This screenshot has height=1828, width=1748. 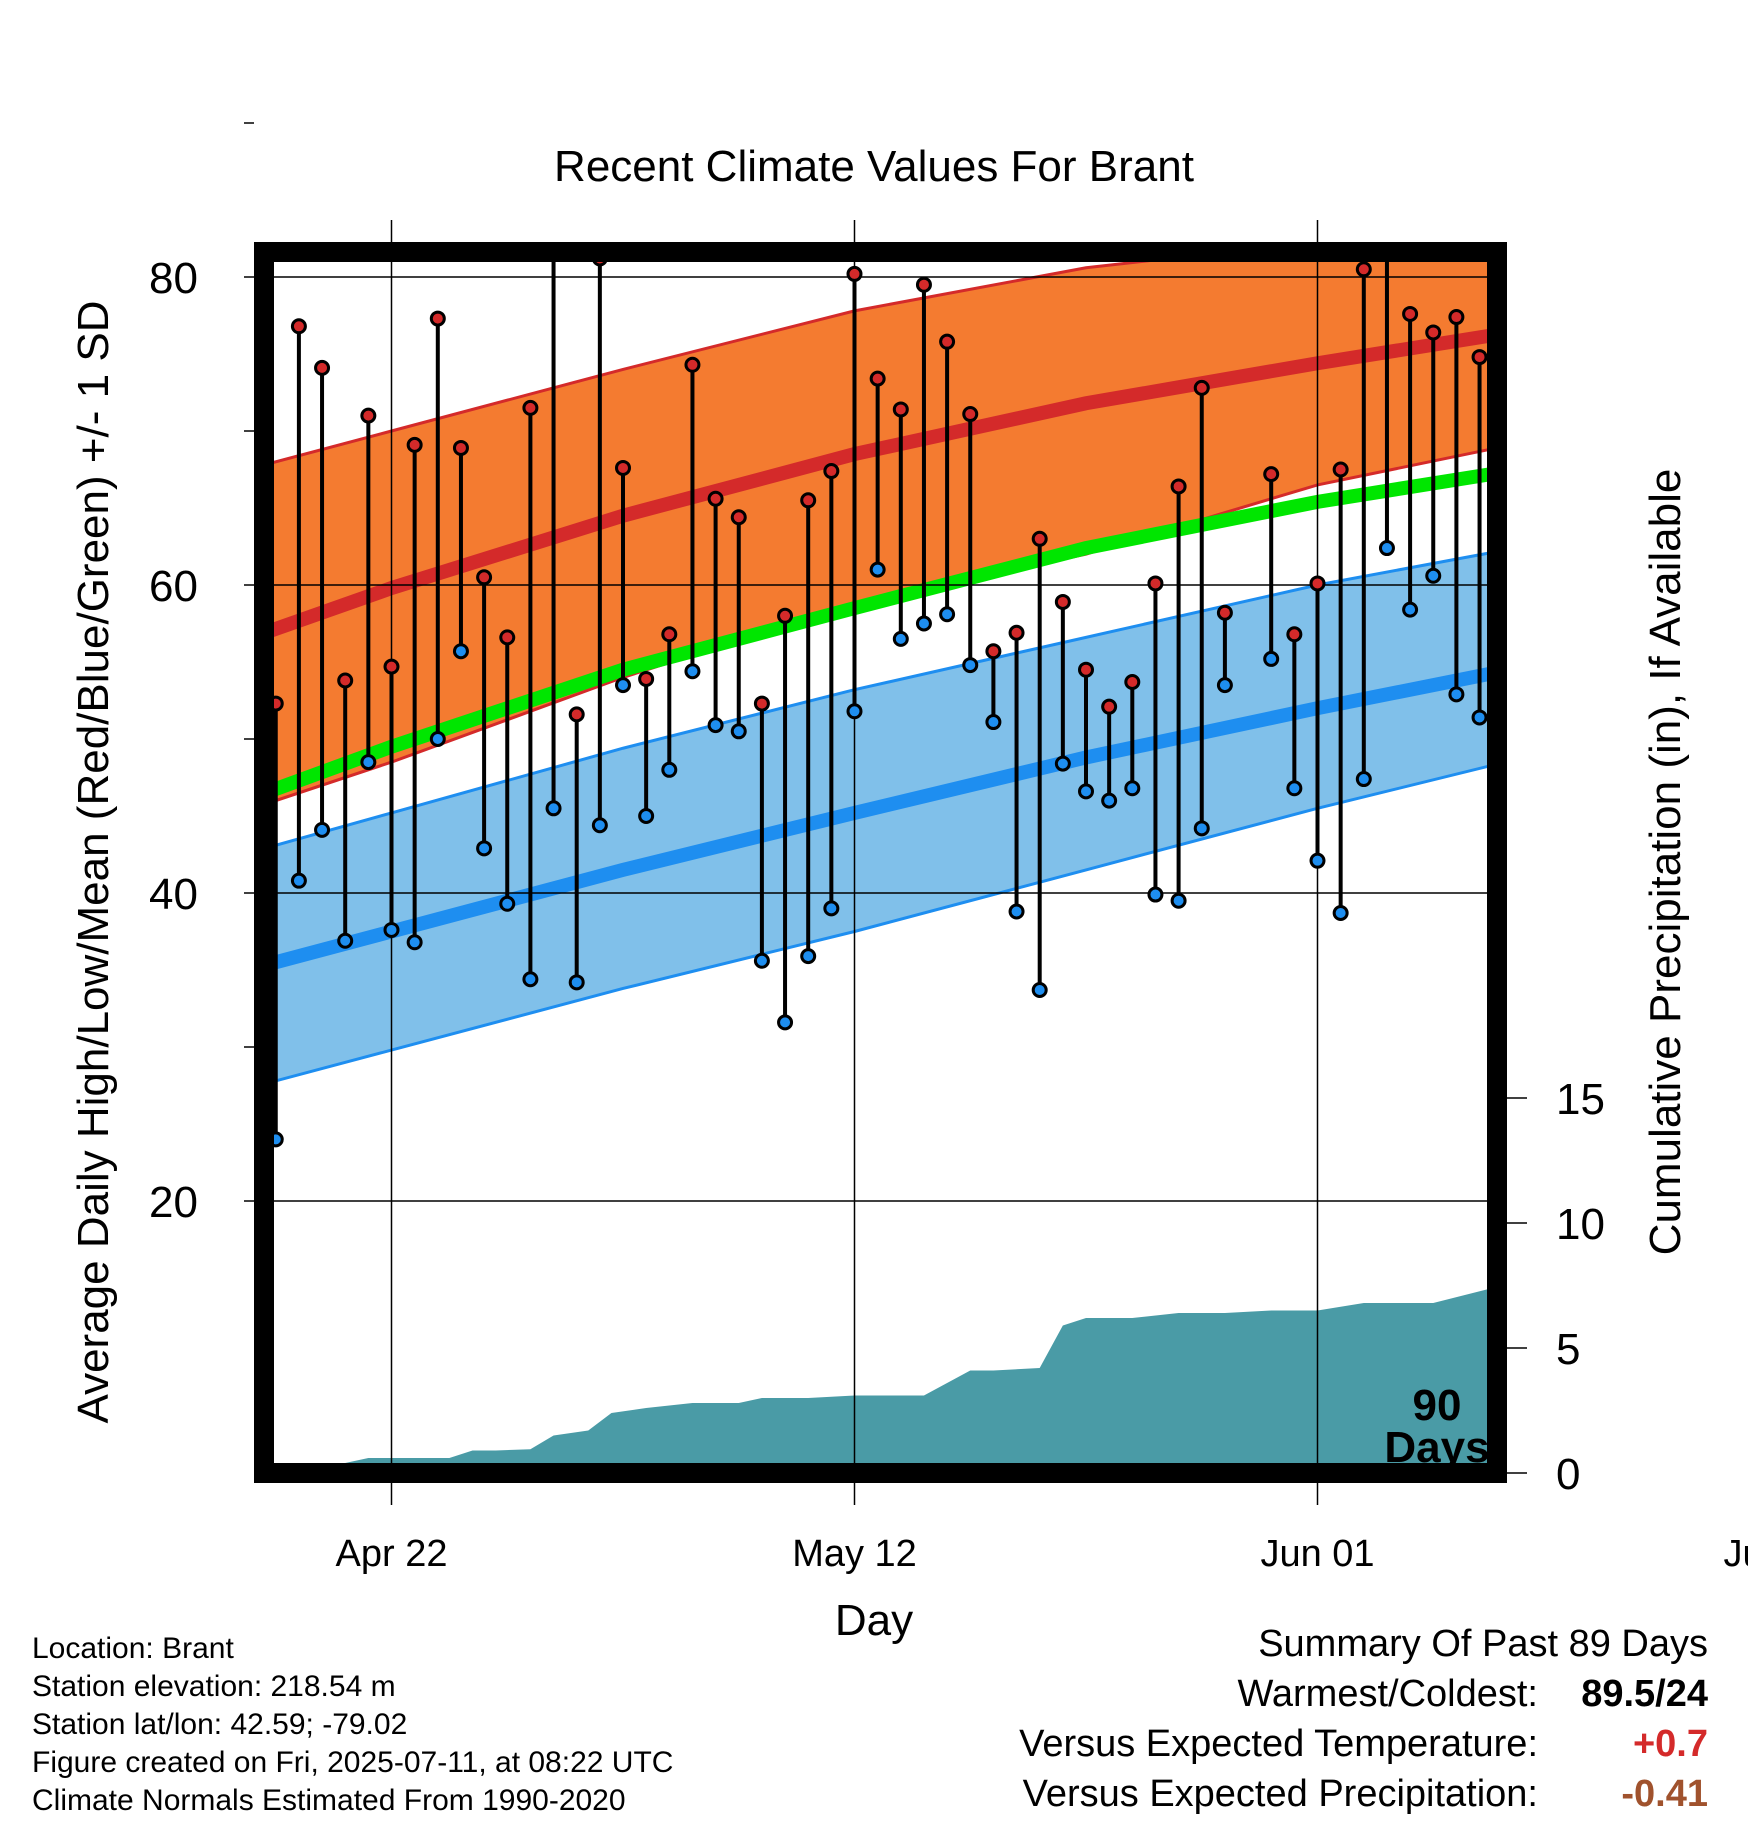 What do you see at coordinates (1280, 1794) in the screenshot?
I see `precip-label: Versus Expected Precipitation:` at bounding box center [1280, 1794].